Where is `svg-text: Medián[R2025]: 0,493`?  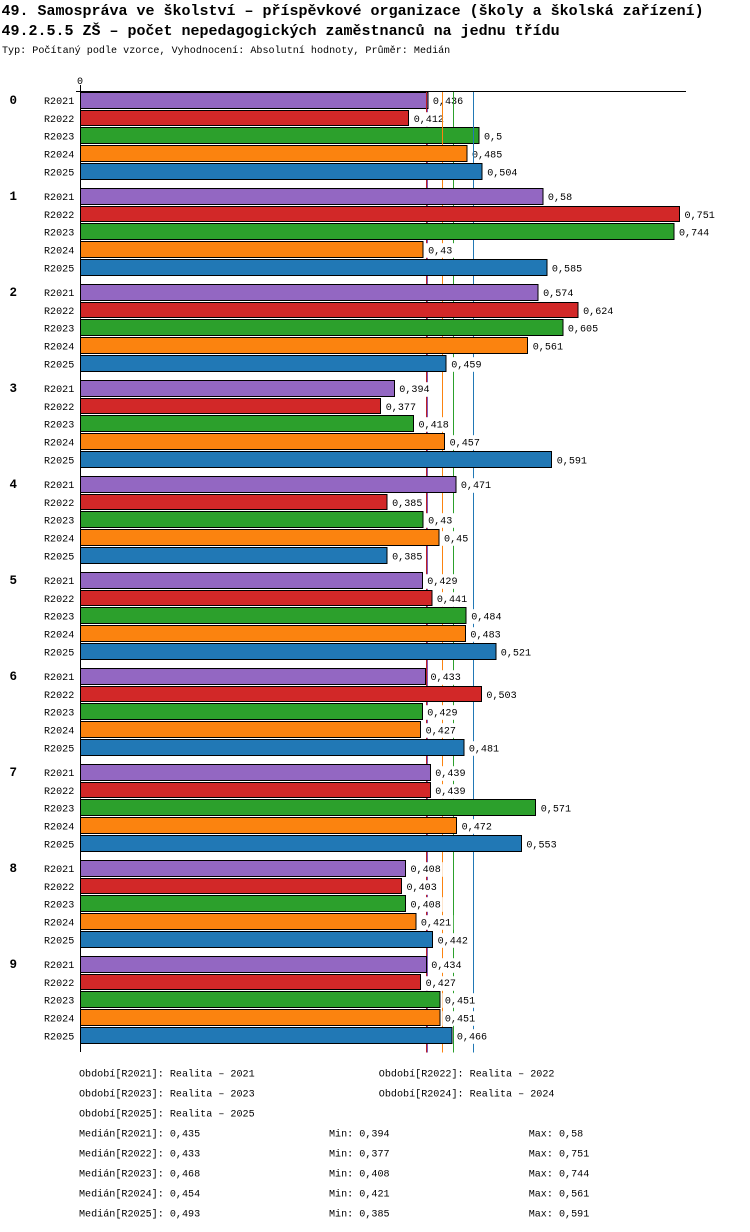 svg-text: Medián[R2025]: 0,493 is located at coordinates (139, 1215).